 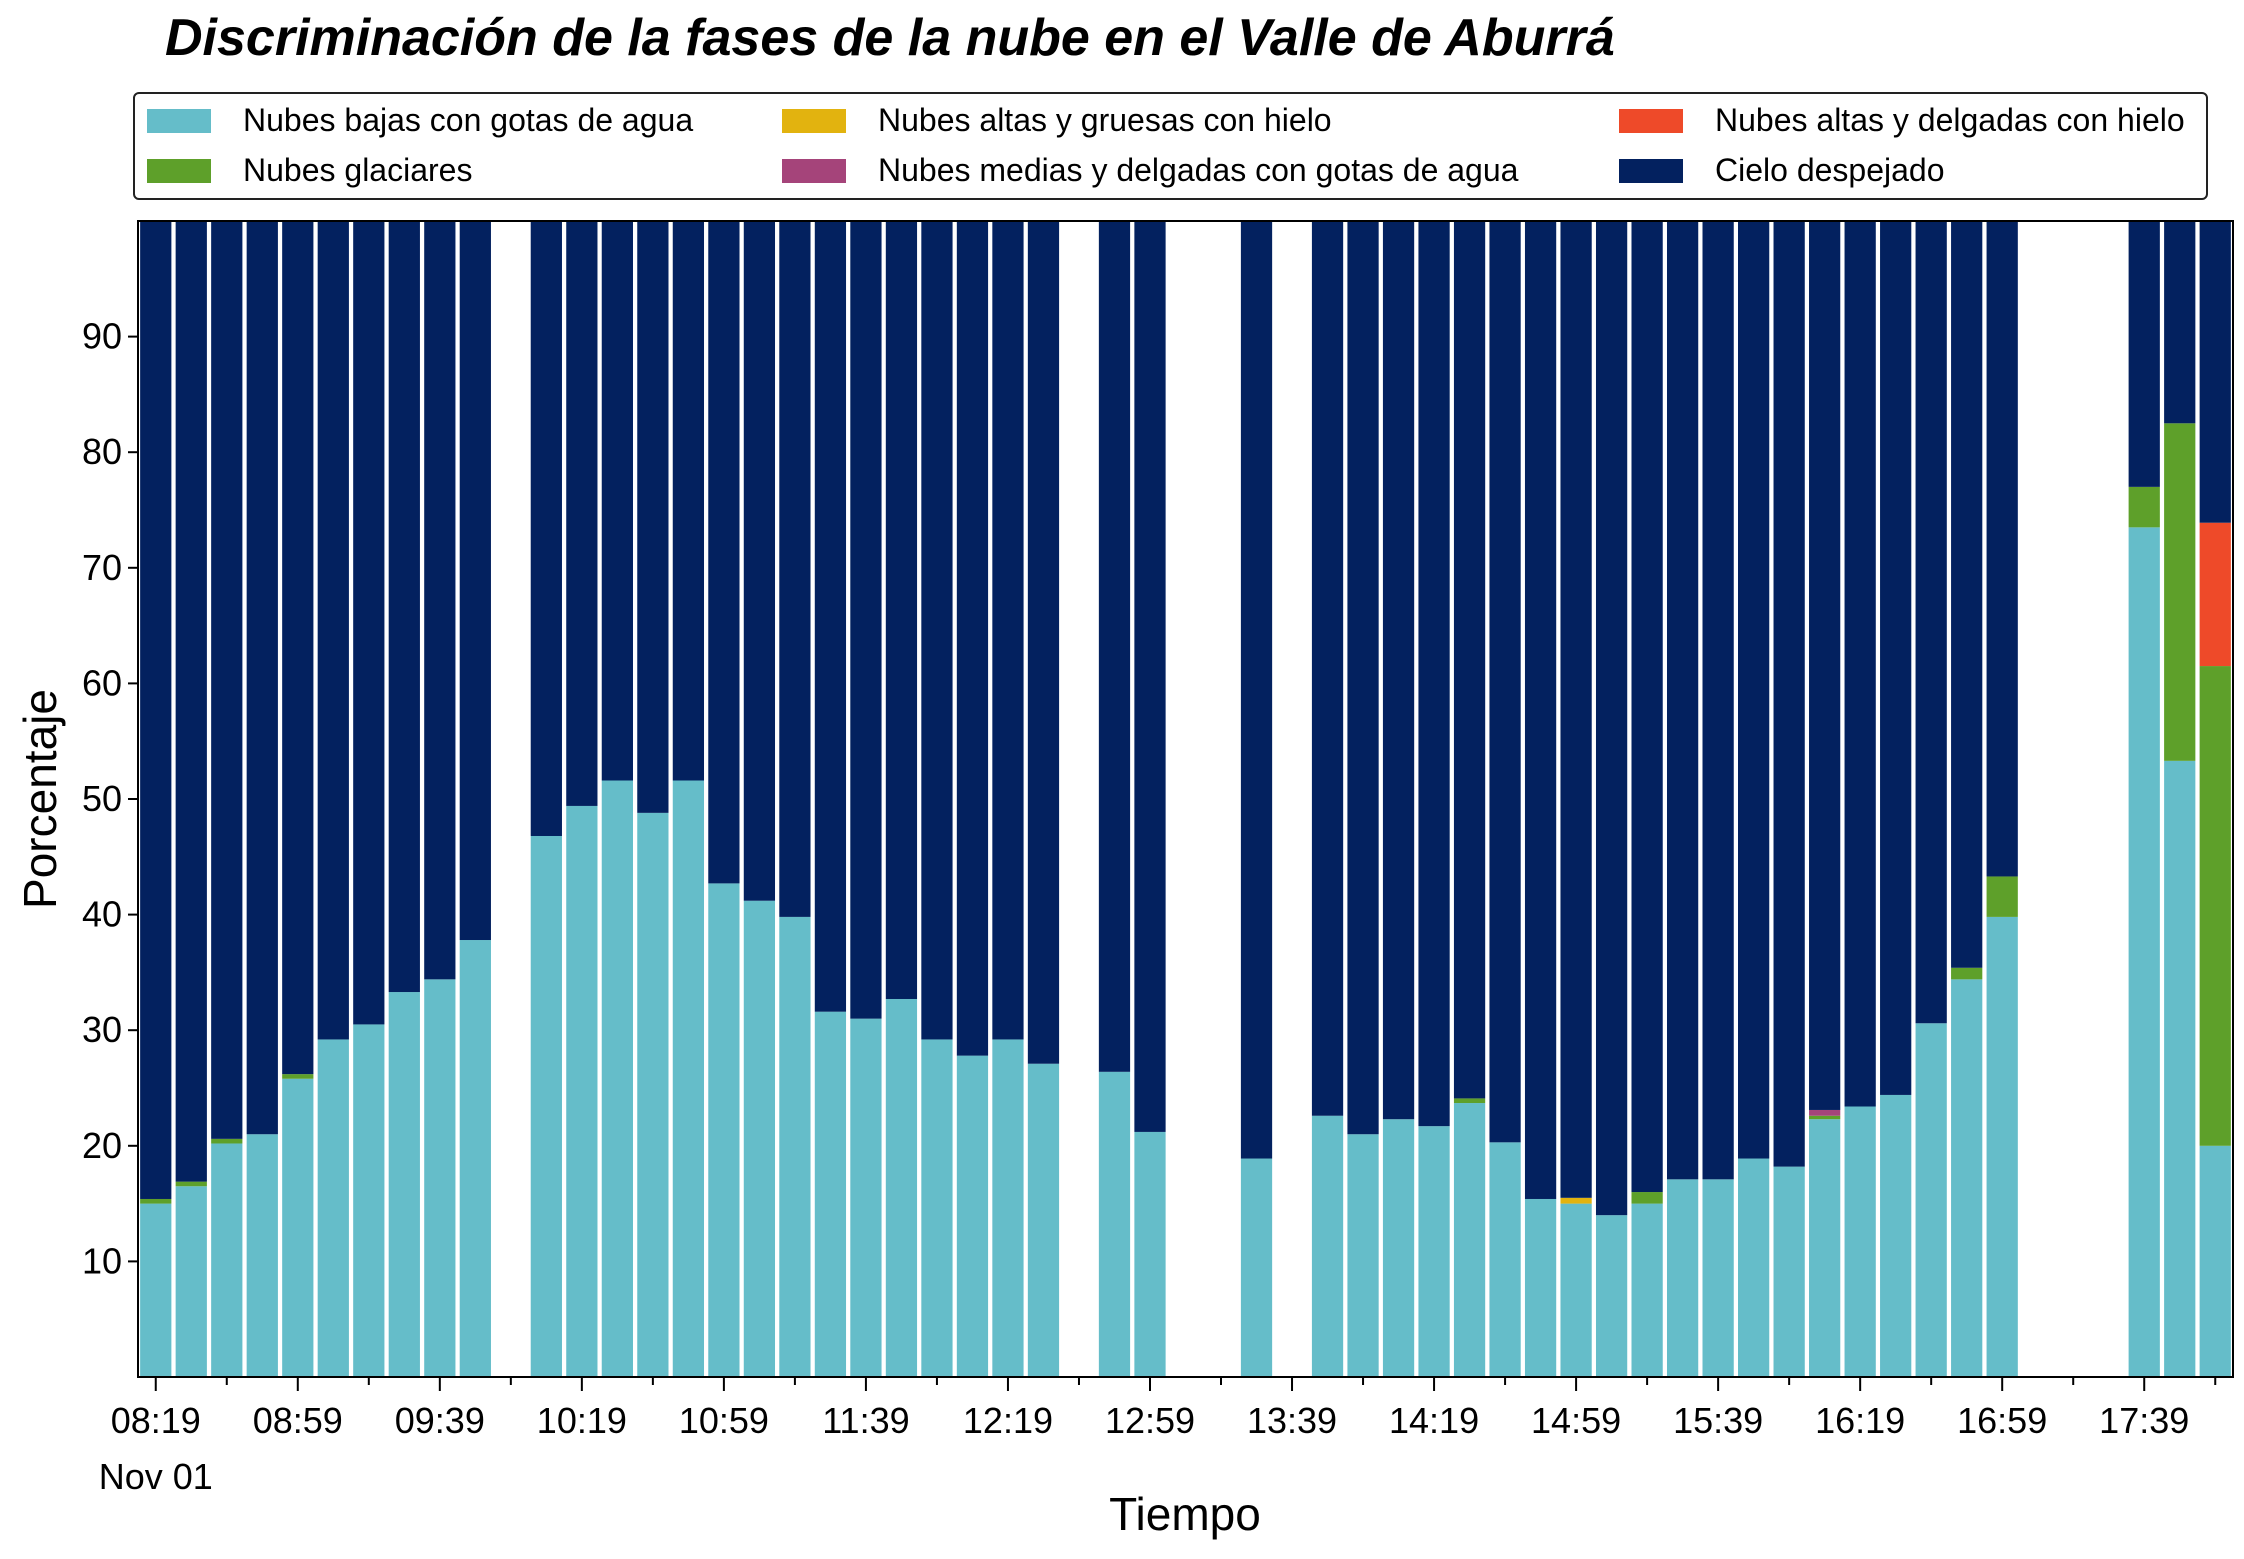 I want to click on x-tick-label: 15:39, so click(x=1718, y=1420).